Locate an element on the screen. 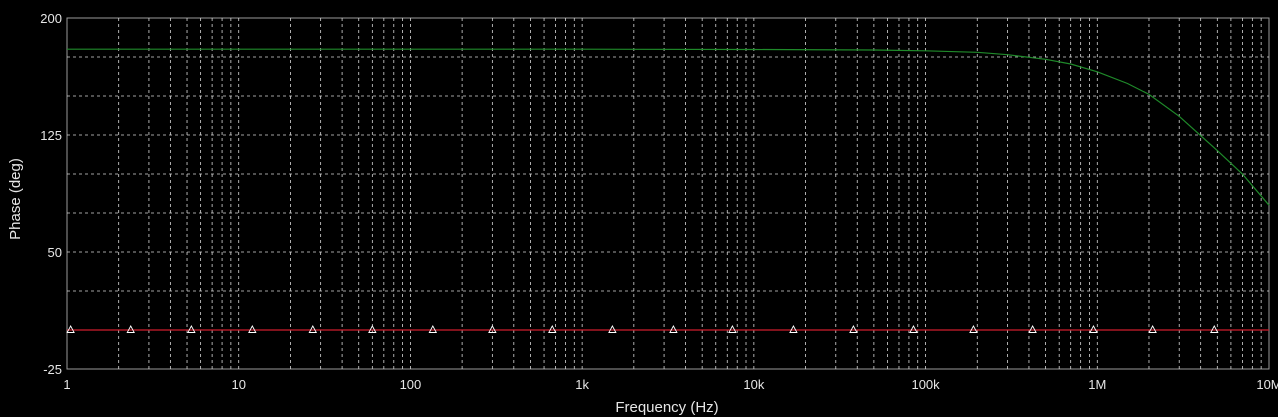 Image resolution: width=1278 pixels, height=417 pixels. x-tick-label: 1 is located at coordinates (66, 384).